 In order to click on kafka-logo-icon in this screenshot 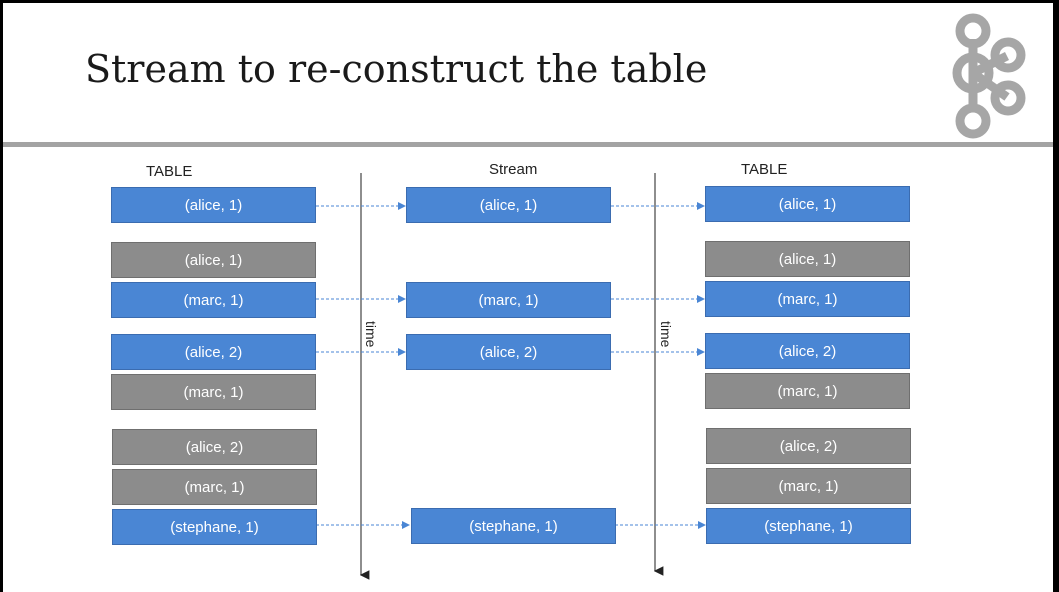, I will do `click(989, 76)`.